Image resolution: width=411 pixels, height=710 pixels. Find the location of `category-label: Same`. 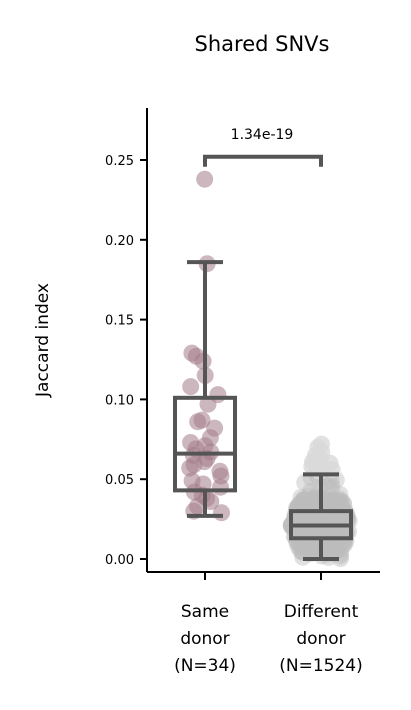

category-label: Same is located at coordinates (205, 612).